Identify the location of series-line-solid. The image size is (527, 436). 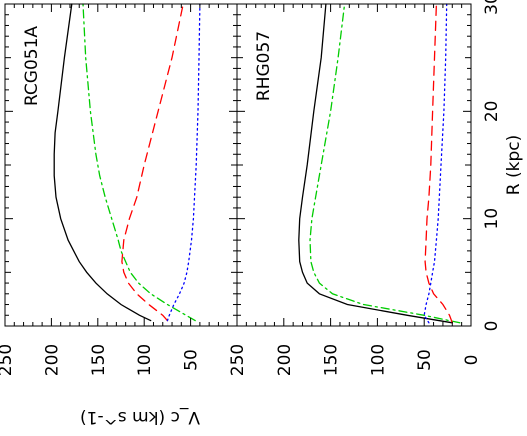
(102, 162).